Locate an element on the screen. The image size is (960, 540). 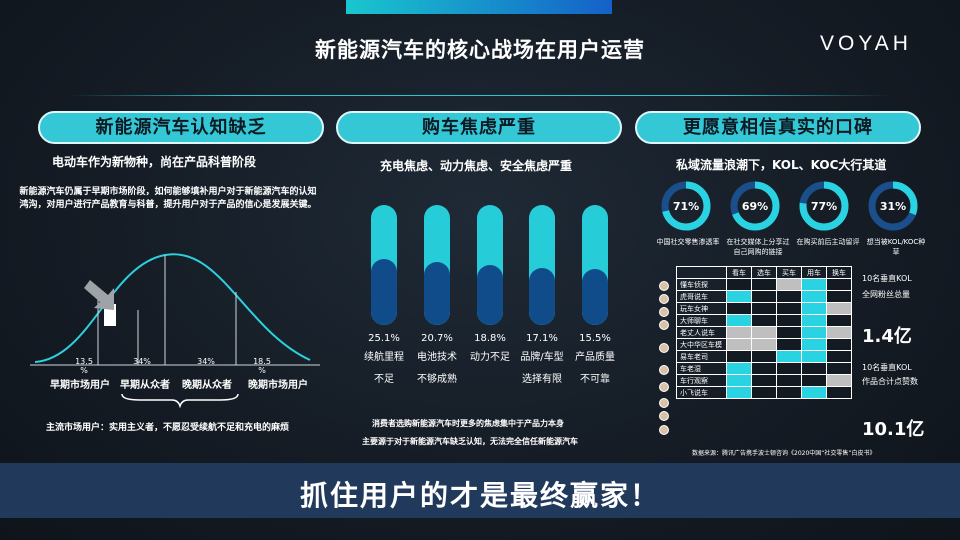
kol-name: 易车老司 is located at coordinates (701, 356).